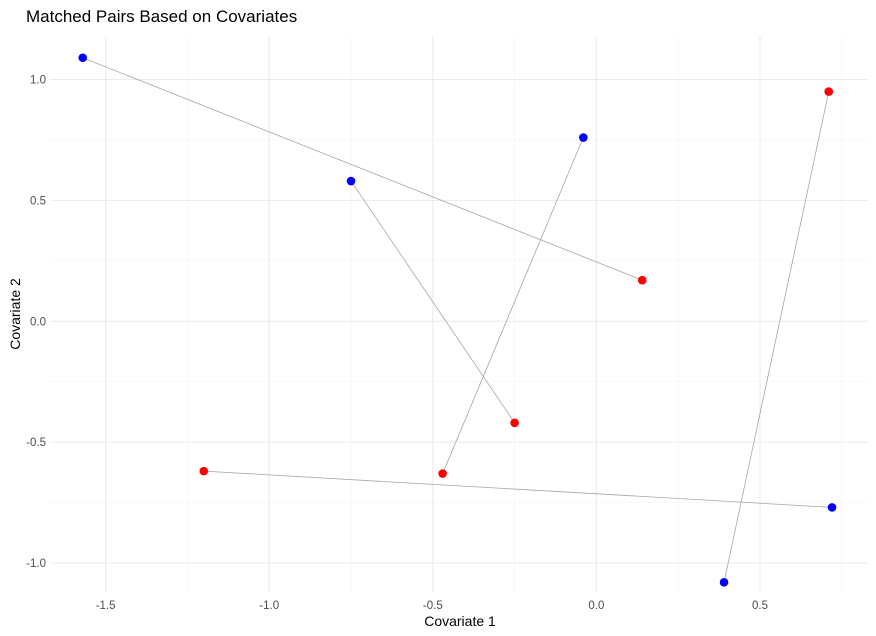 Image resolution: width=876 pixels, height=636 pixels. I want to click on x-tick-label: -1.5, so click(106, 606).